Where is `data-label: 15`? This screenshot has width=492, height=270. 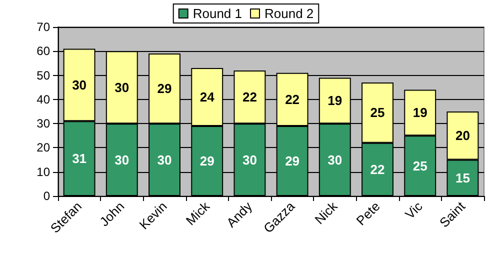
data-label: 15 is located at coordinates (462, 178).